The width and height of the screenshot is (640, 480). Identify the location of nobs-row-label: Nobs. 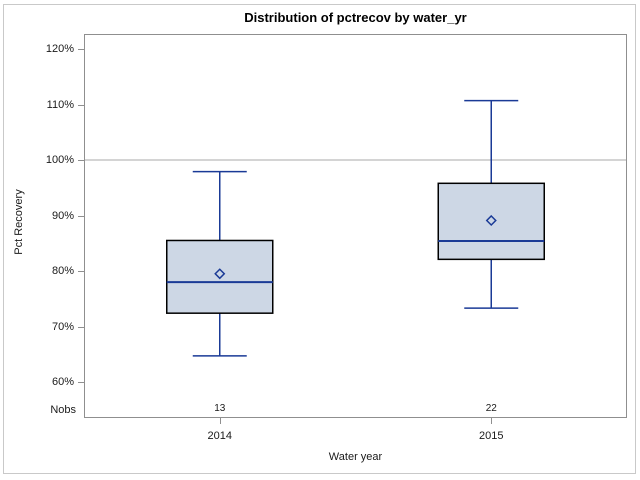
(63, 410).